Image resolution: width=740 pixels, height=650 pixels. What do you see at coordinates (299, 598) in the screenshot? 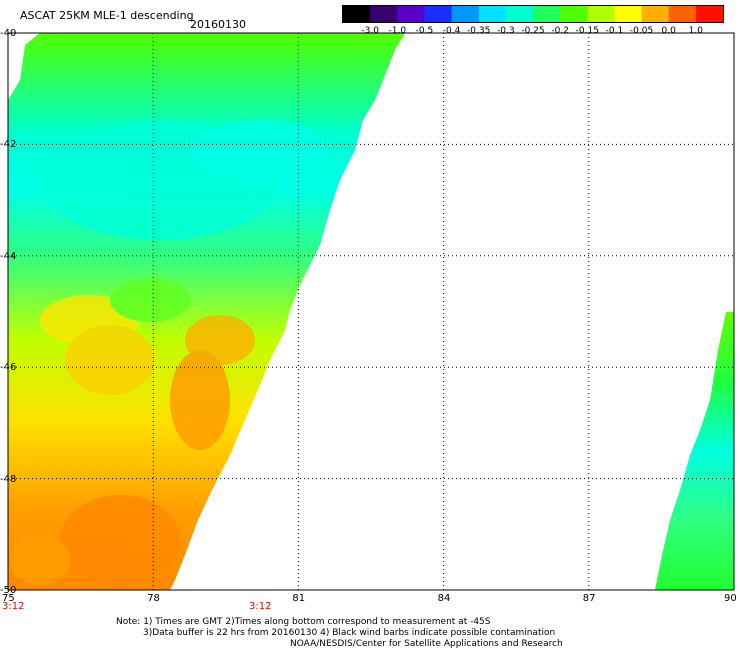
I see `longitude-tick-label: 81` at bounding box center [299, 598].